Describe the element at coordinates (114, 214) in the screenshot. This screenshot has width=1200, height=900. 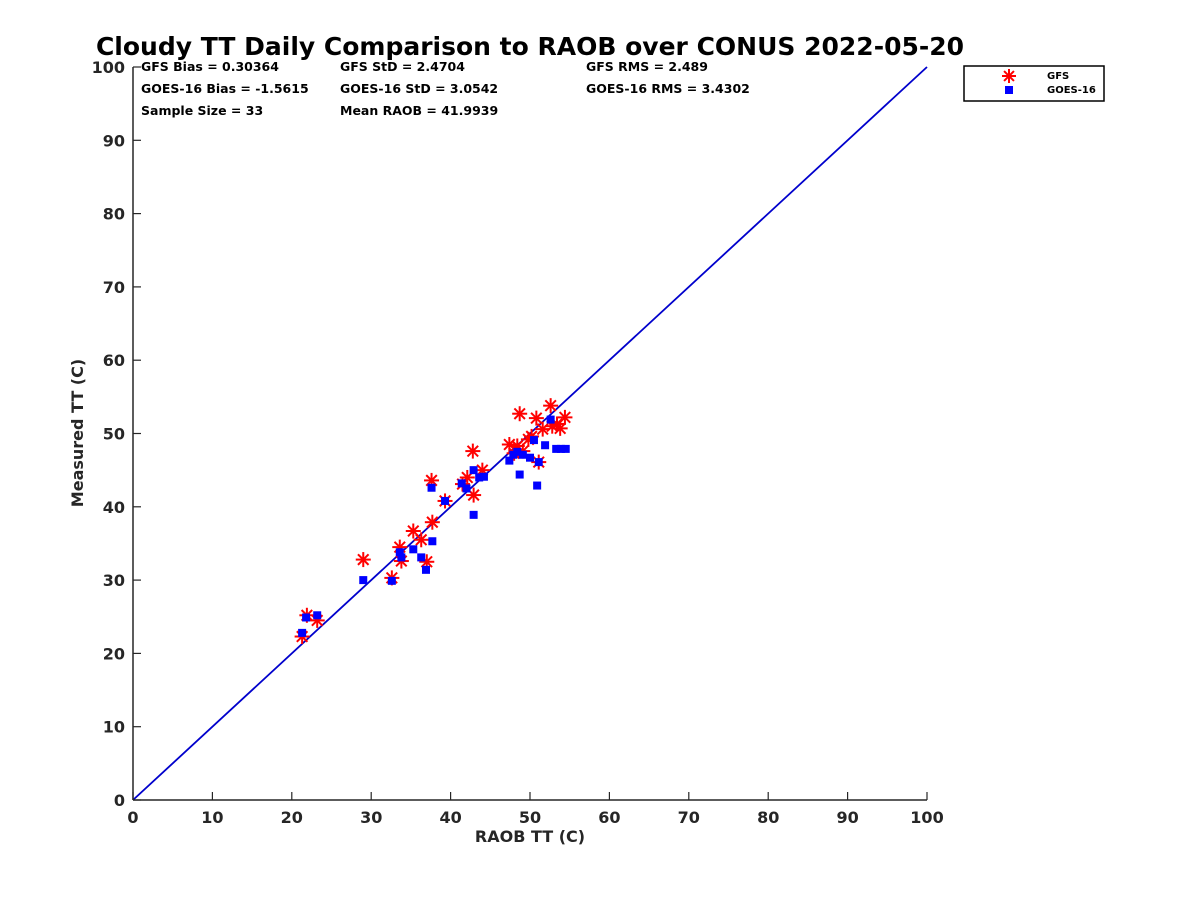
I see `y-tick-label: 80` at that location.